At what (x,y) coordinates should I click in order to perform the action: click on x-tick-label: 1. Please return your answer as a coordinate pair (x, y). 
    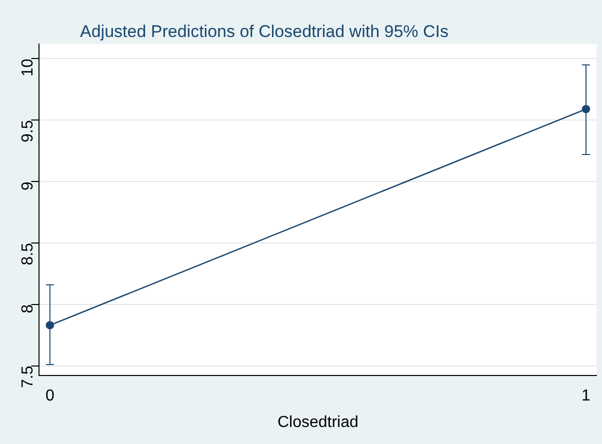
    Looking at the image, I should click on (586, 396).